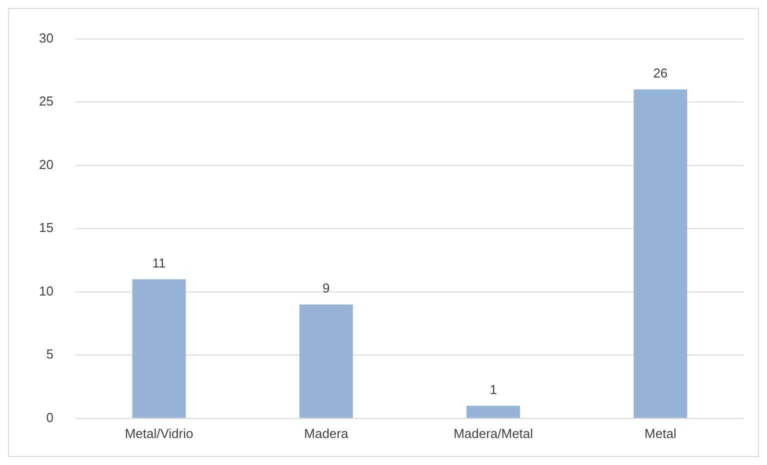 The image size is (767, 465). What do you see at coordinates (159, 433) in the screenshot?
I see `x-tick-label: Metal/Vidrio` at bounding box center [159, 433].